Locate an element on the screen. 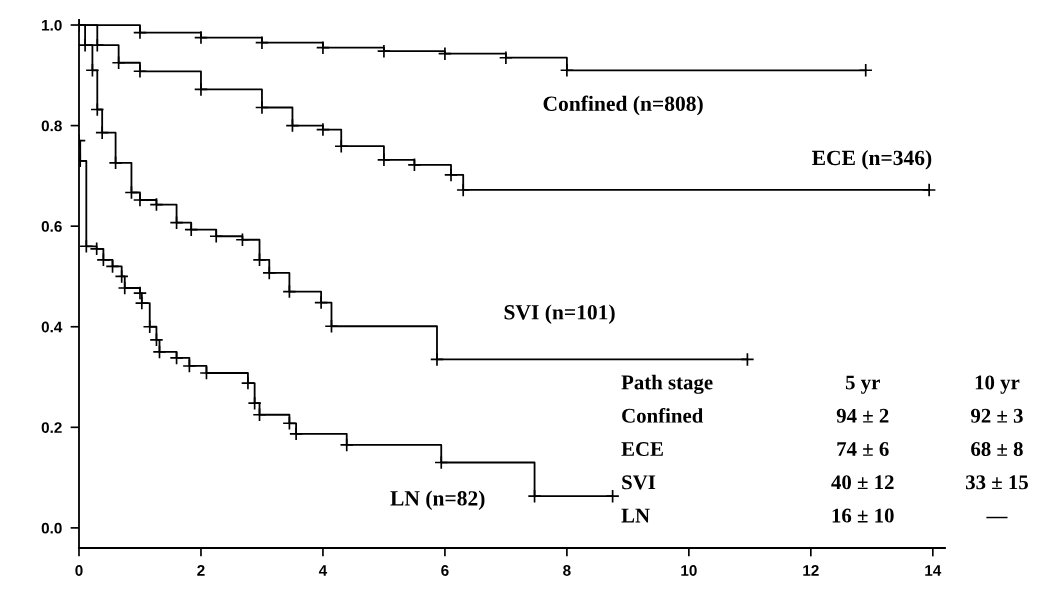 The width and height of the screenshot is (1055, 603). annotation: LN is located at coordinates (635, 515).